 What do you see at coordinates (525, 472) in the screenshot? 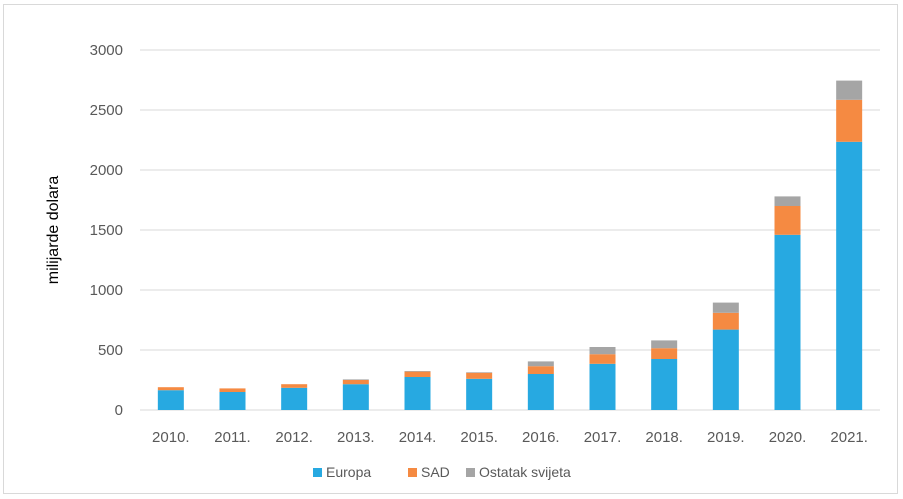
I see `legend-label: Ostatak svijeta` at bounding box center [525, 472].